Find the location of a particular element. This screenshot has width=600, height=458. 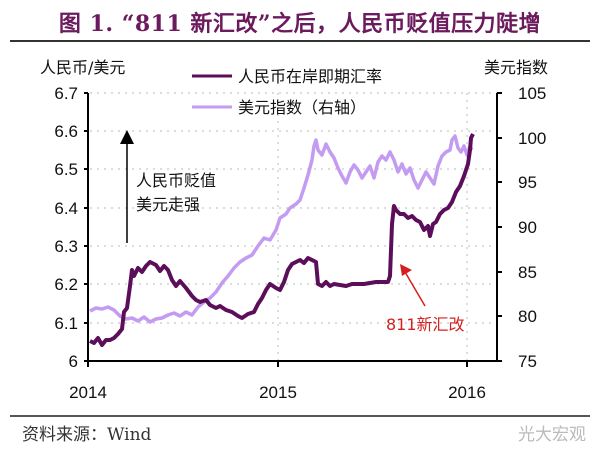

svg-text: 2015 is located at coordinates (278, 392).